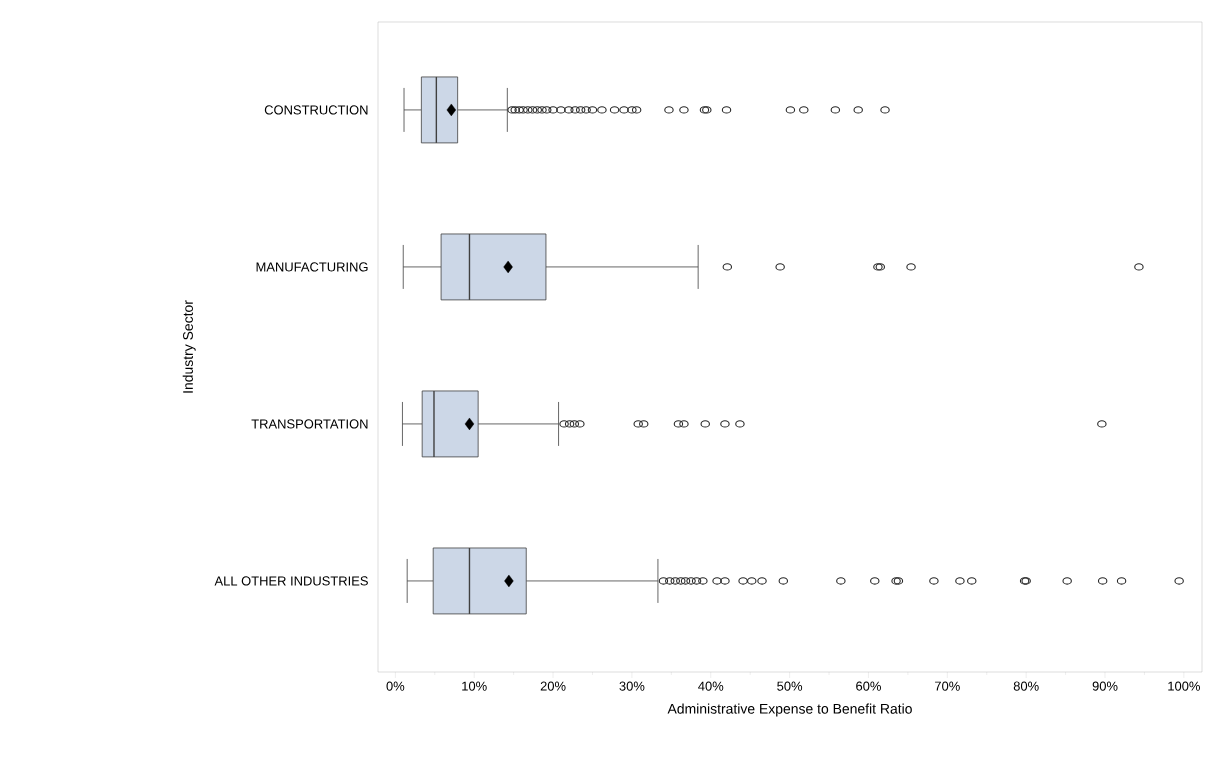  I want to click on x-axis-title: Administrative Expense to Benefit Ratio, so click(789, 710).